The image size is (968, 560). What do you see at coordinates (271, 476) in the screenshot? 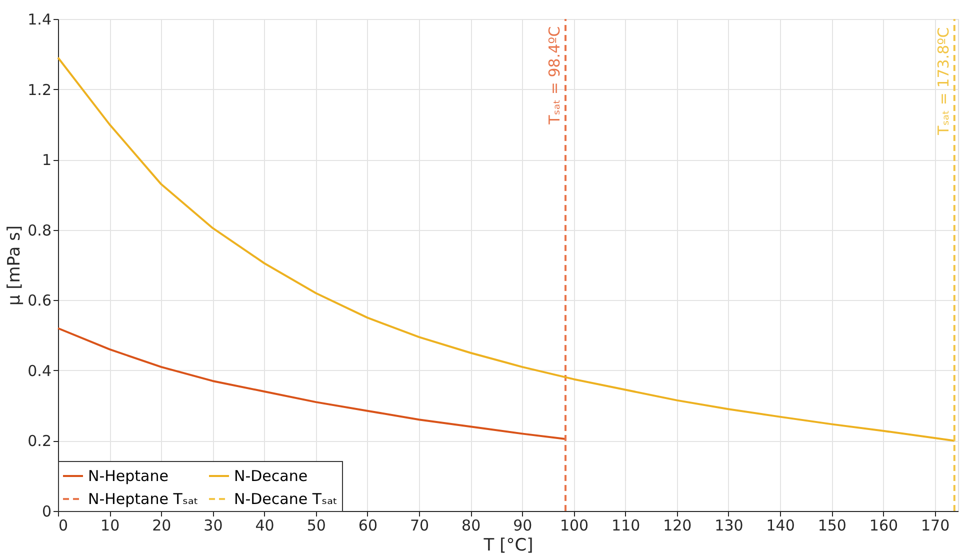
I see `legend-label: N-Decane` at bounding box center [271, 476].